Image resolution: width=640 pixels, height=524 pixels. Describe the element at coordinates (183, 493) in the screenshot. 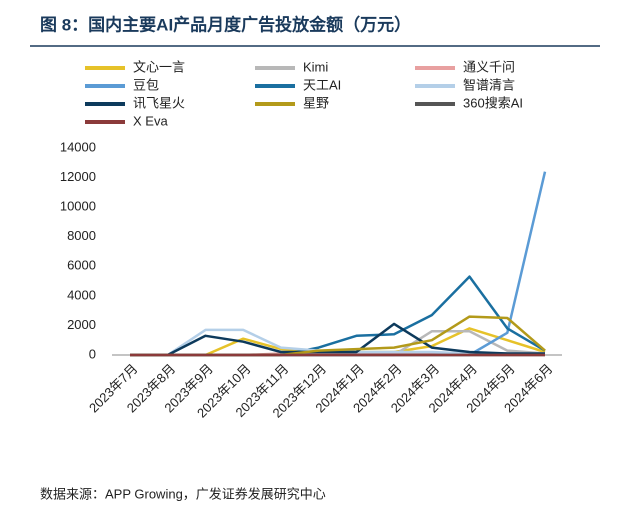

I see `source-note: 数据来源：APP Growing，广发证券发展研究中心` at that location.